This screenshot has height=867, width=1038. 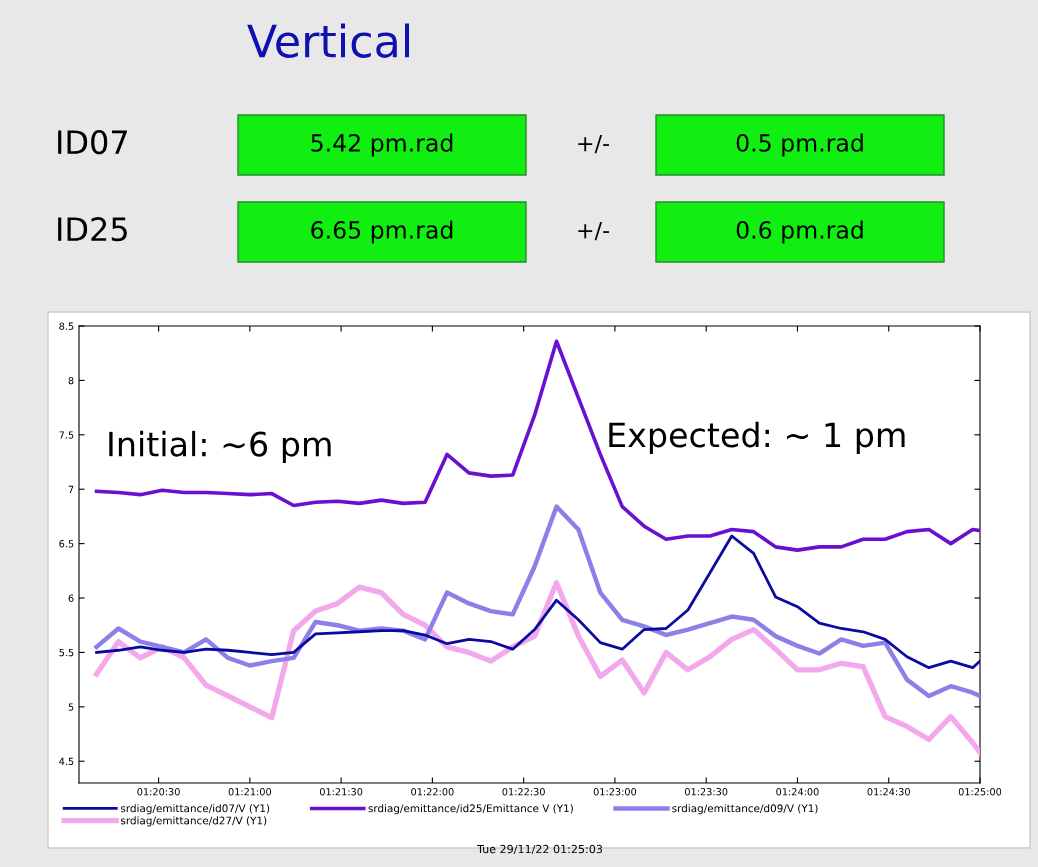 What do you see at coordinates (745, 809) in the screenshot?
I see `legend-label: srdiag/emittance/d09/V (Y1)` at bounding box center [745, 809].